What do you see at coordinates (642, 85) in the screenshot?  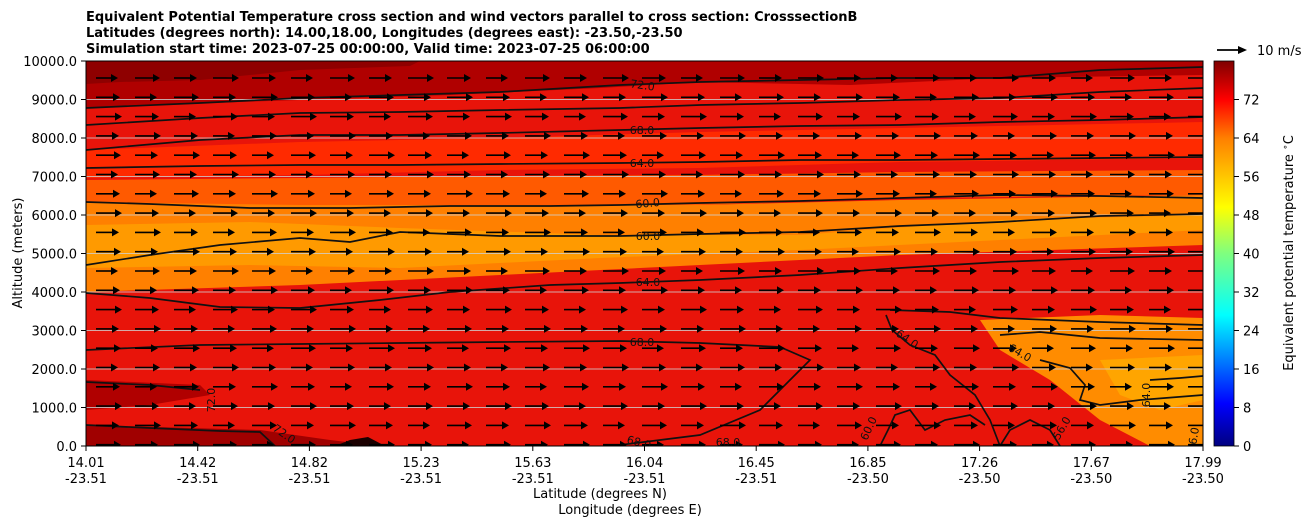 I see `contour-label: 72.0` at bounding box center [642, 85].